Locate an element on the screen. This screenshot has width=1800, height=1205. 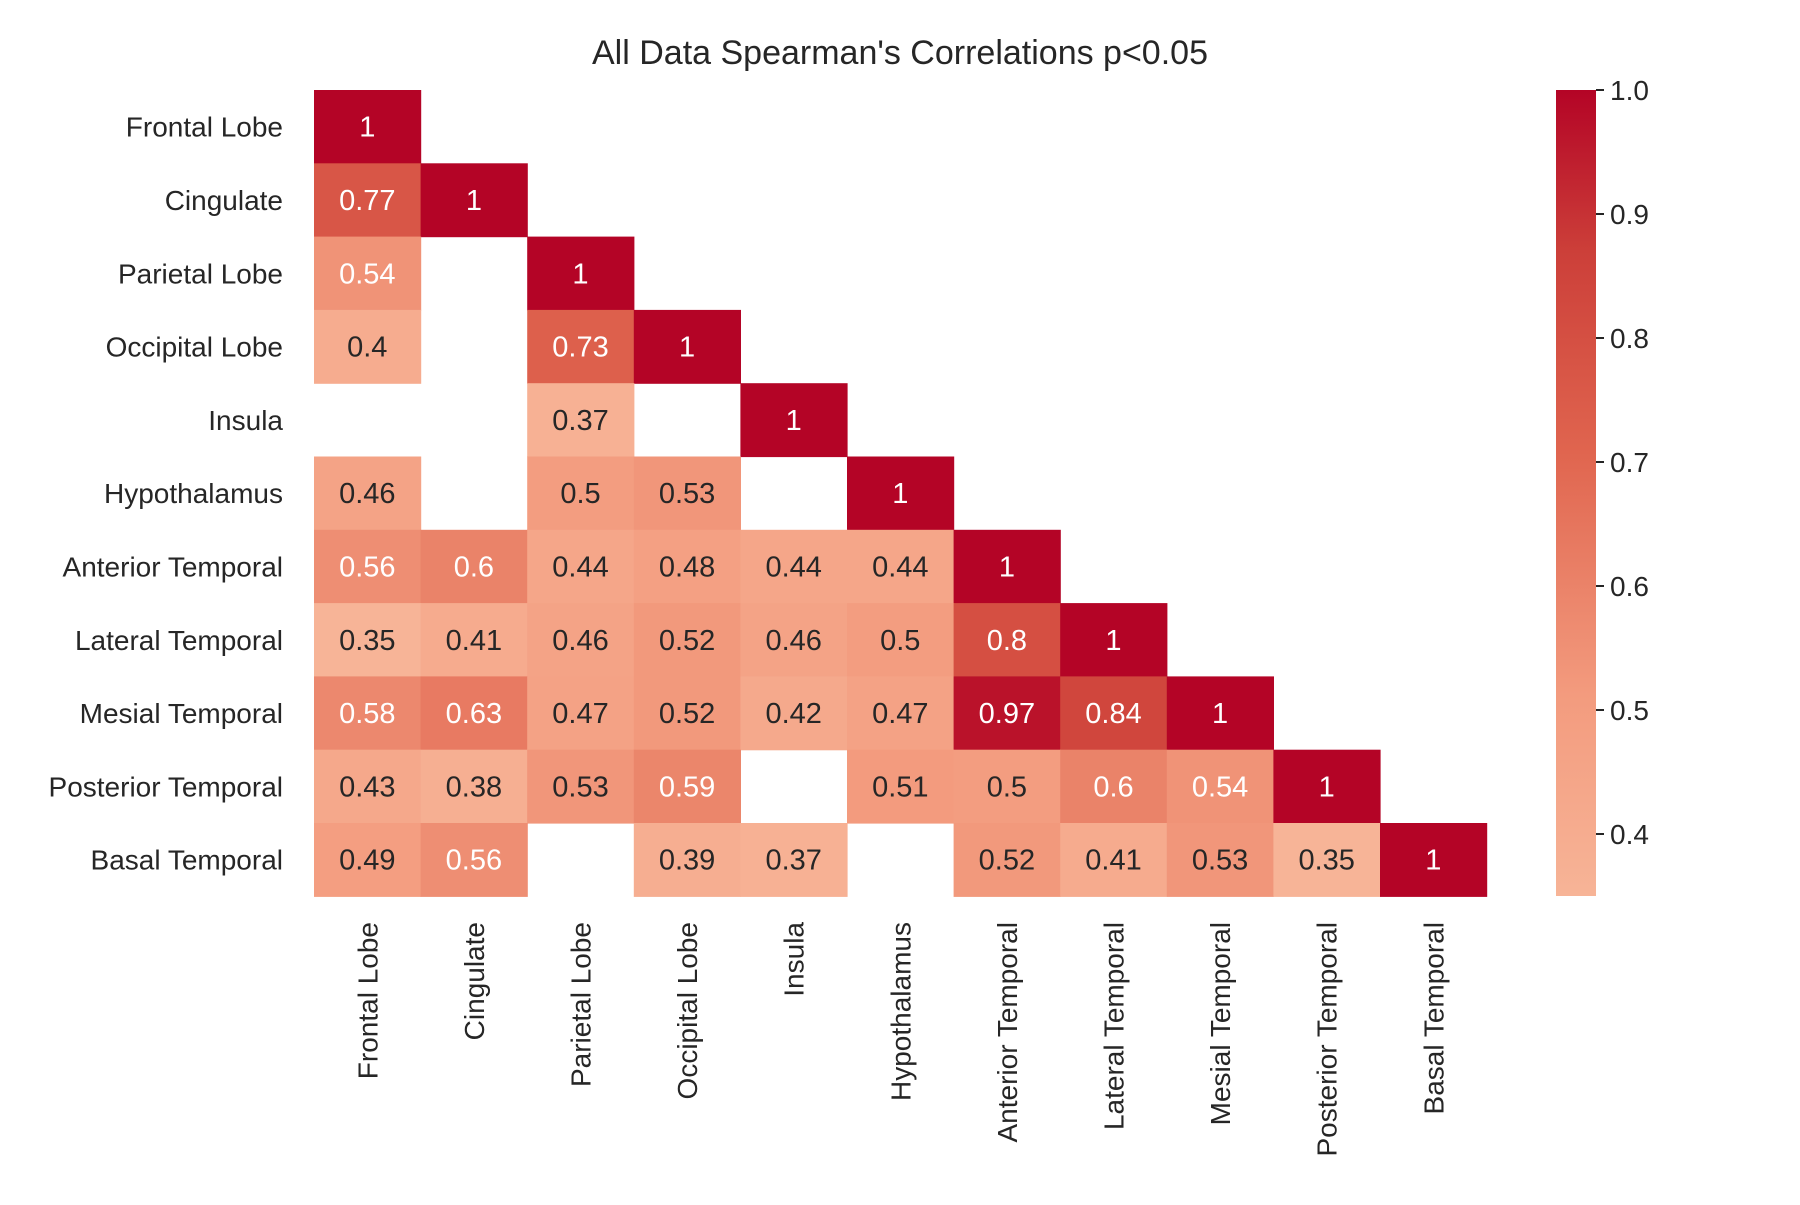
cell-value-label: 0.35 is located at coordinates (367, 641).